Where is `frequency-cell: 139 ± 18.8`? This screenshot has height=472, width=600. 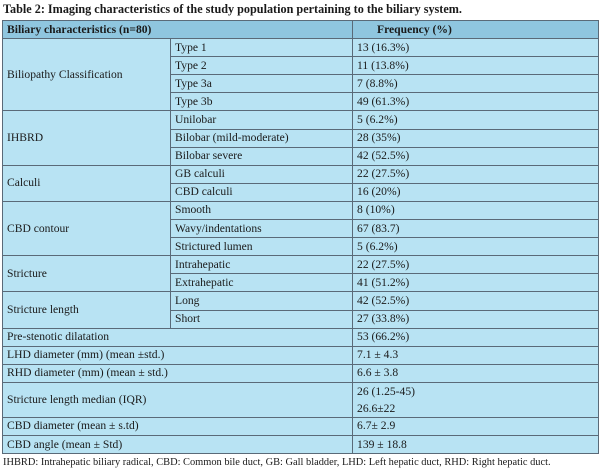
frequency-cell: 139 ± 18.8 is located at coordinates (476, 444).